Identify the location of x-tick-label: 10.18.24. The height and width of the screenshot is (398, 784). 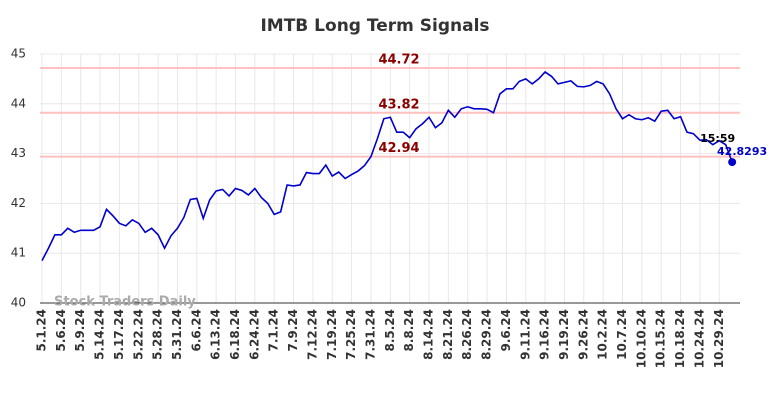
(680, 338).